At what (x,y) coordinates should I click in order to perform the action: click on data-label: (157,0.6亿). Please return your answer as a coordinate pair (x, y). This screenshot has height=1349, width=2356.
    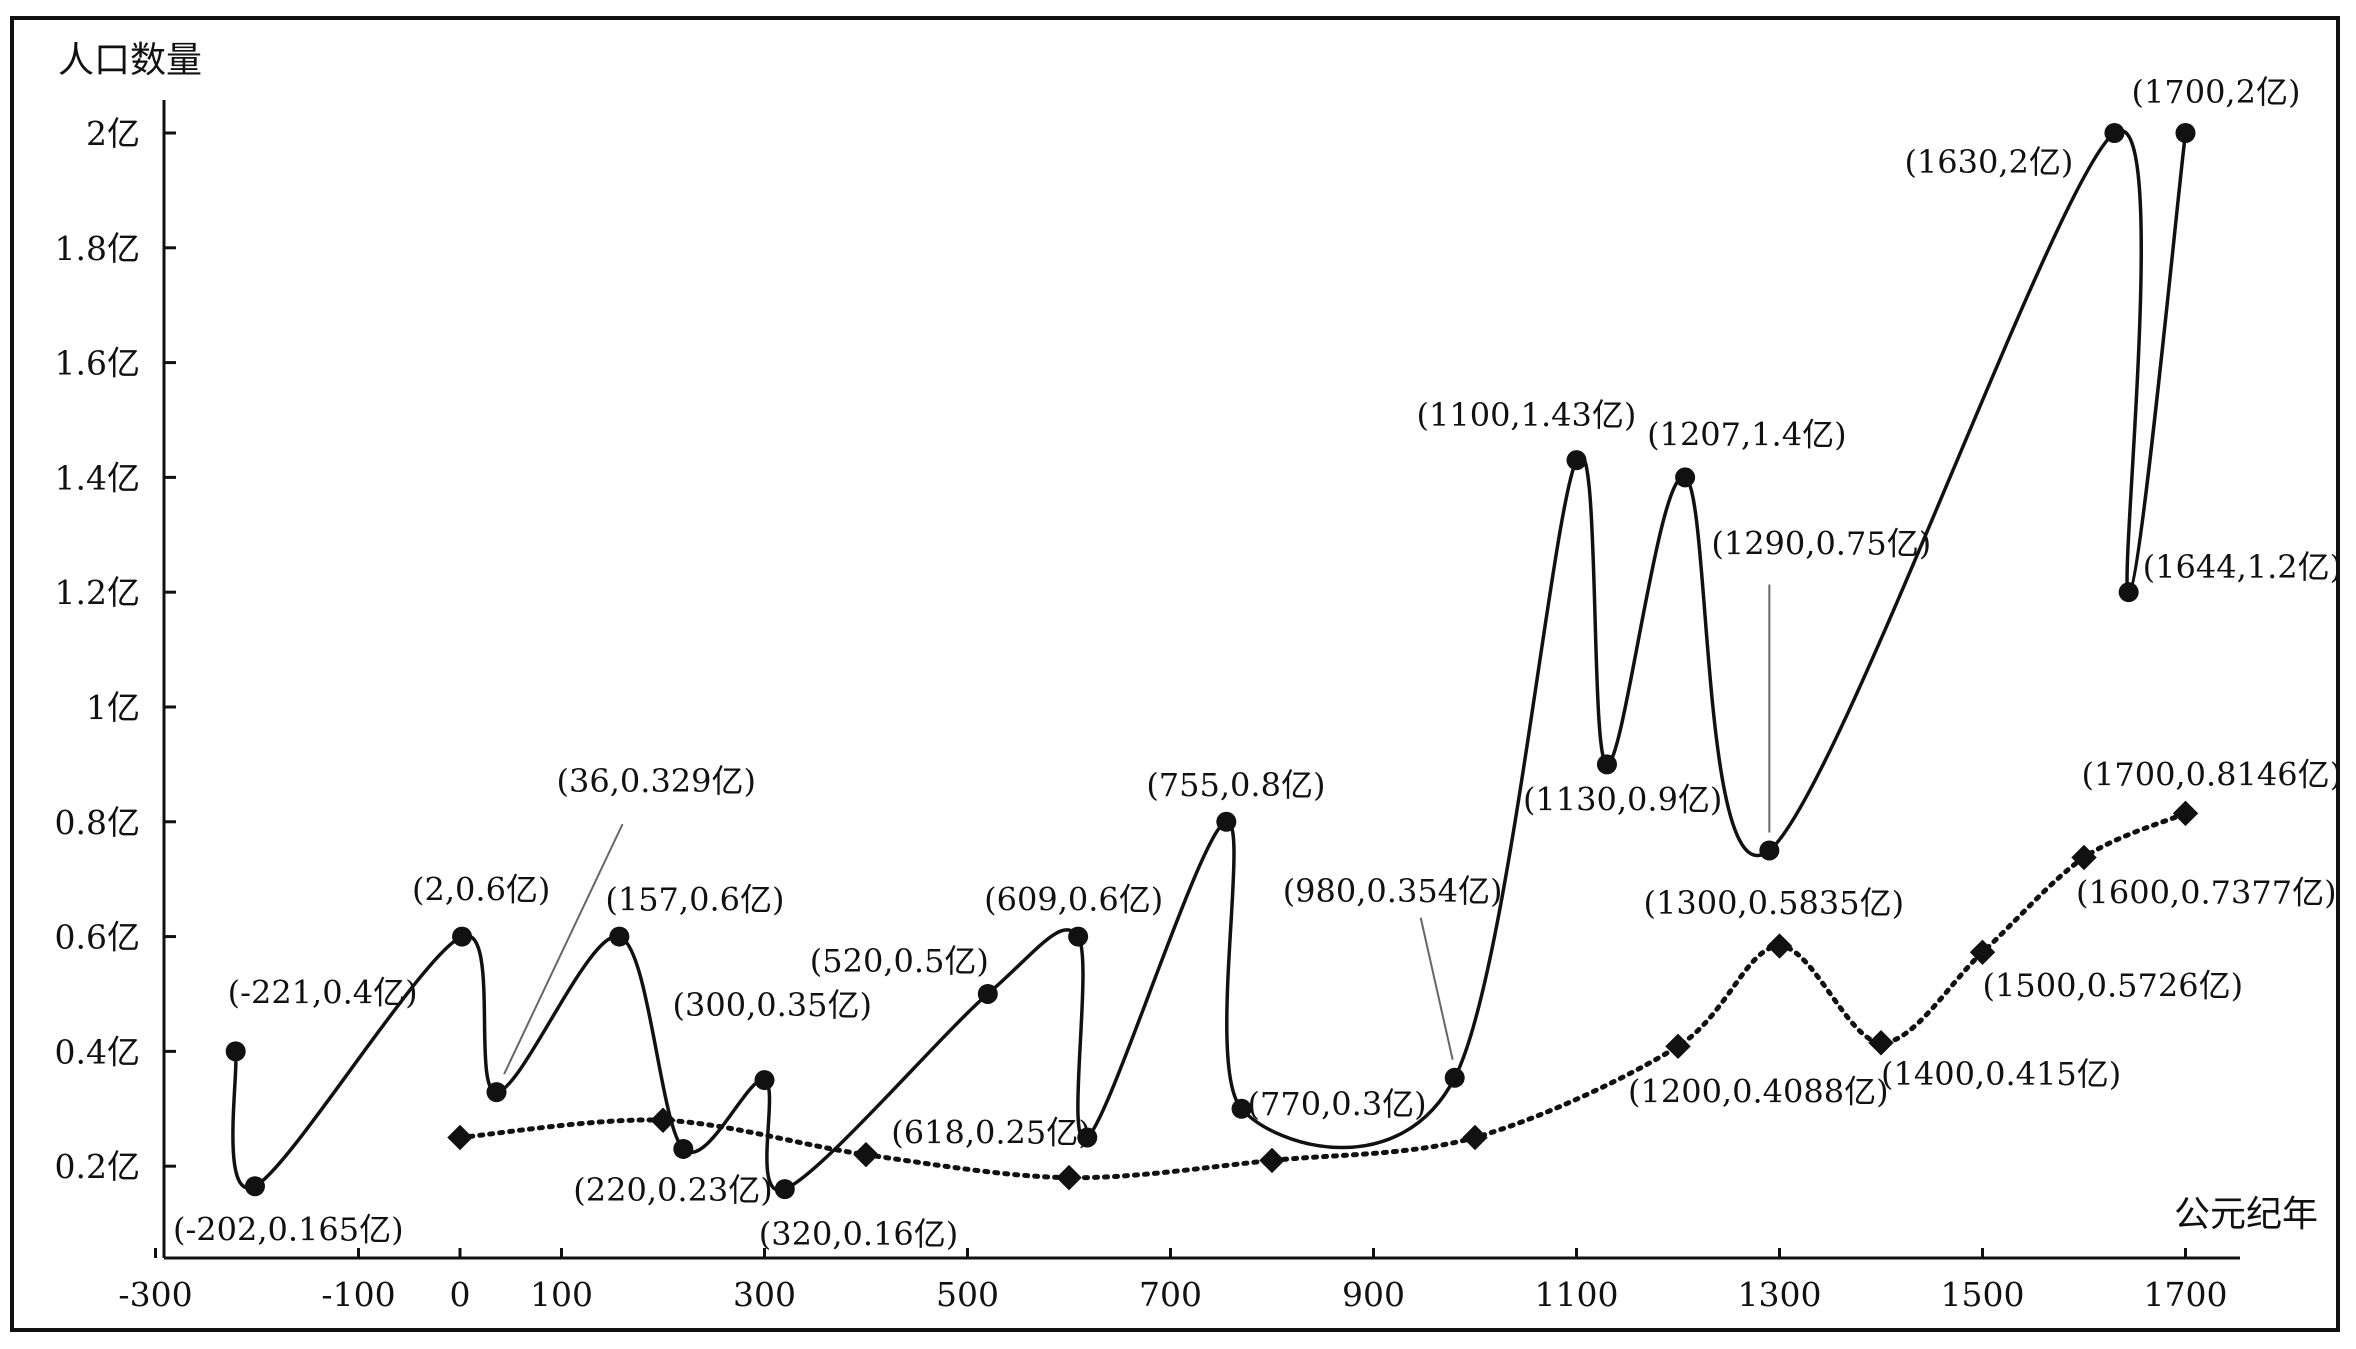
    Looking at the image, I should click on (694, 900).